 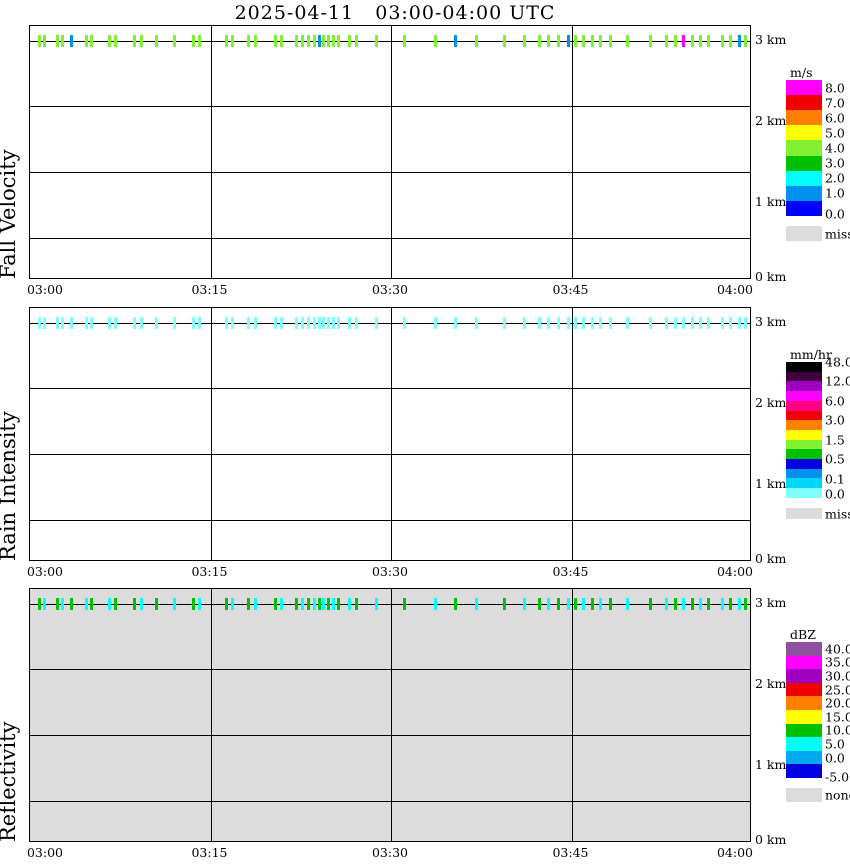 What do you see at coordinates (10, 781) in the screenshot?
I see `panel-label-reflectivity: Reflectivity` at bounding box center [10, 781].